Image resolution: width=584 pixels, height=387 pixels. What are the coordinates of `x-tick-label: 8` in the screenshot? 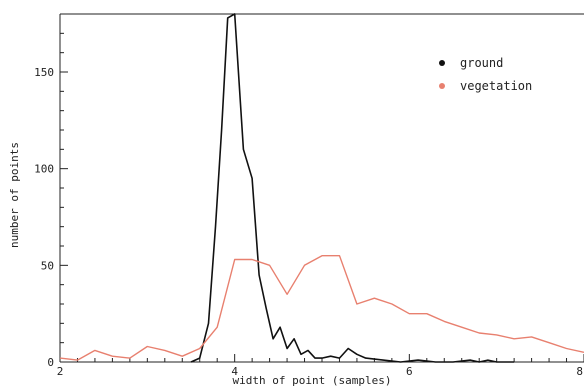 It's located at (579, 371).